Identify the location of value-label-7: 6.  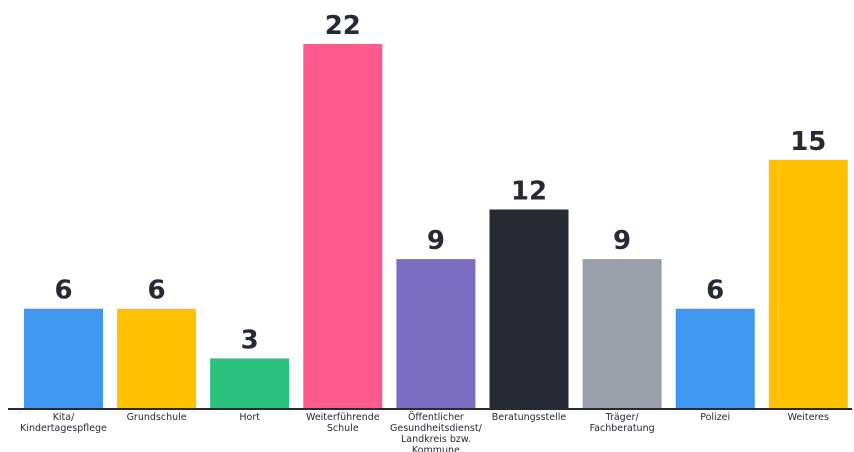
(715, 291).